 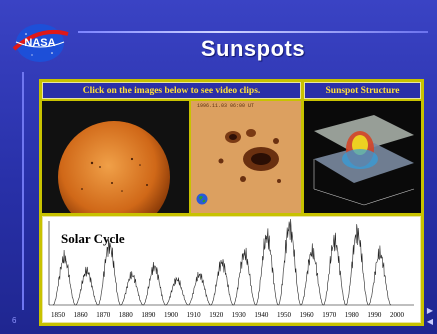 What do you see at coordinates (261, 315) in the screenshot?
I see `year-tick-label: 1940` at bounding box center [261, 315].